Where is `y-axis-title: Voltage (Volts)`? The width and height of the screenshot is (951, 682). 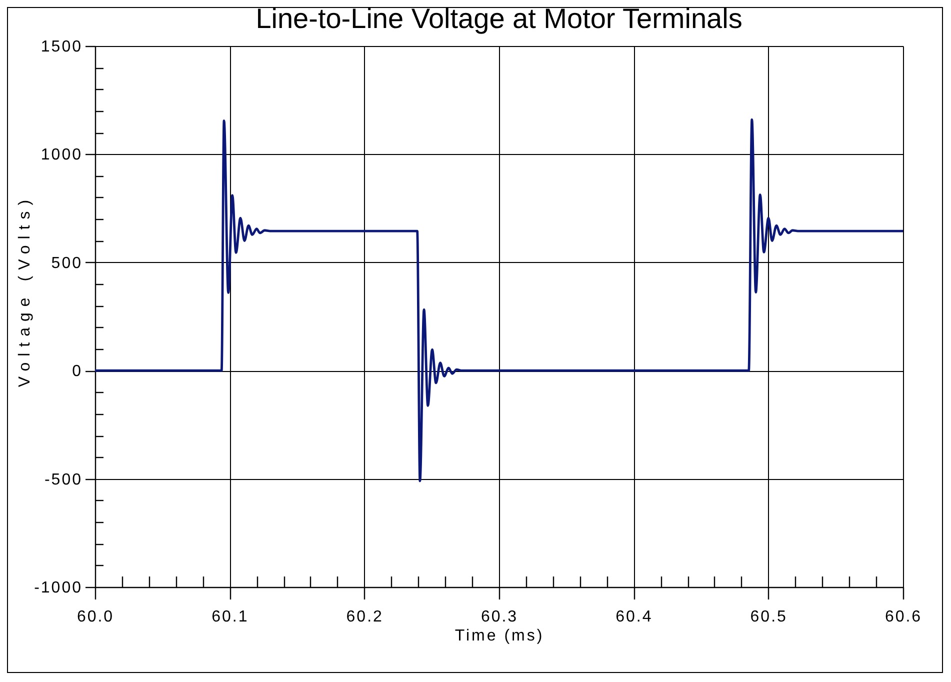
y-axis-title: Voltage (Volts) is located at coordinates (25, 291).